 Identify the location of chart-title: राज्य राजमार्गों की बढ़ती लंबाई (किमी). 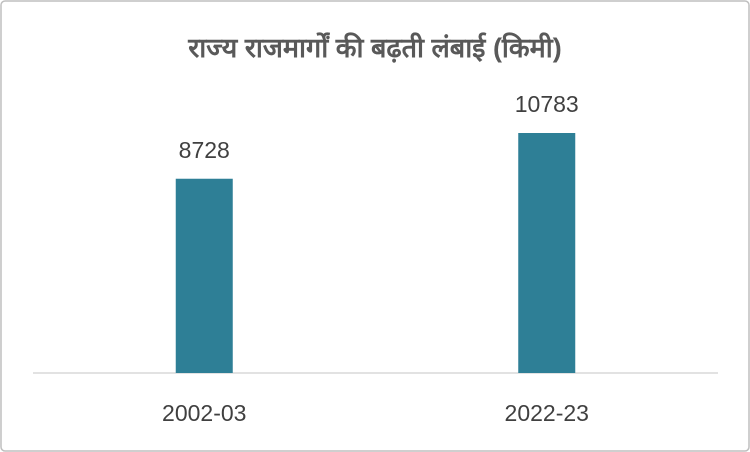
(374, 47).